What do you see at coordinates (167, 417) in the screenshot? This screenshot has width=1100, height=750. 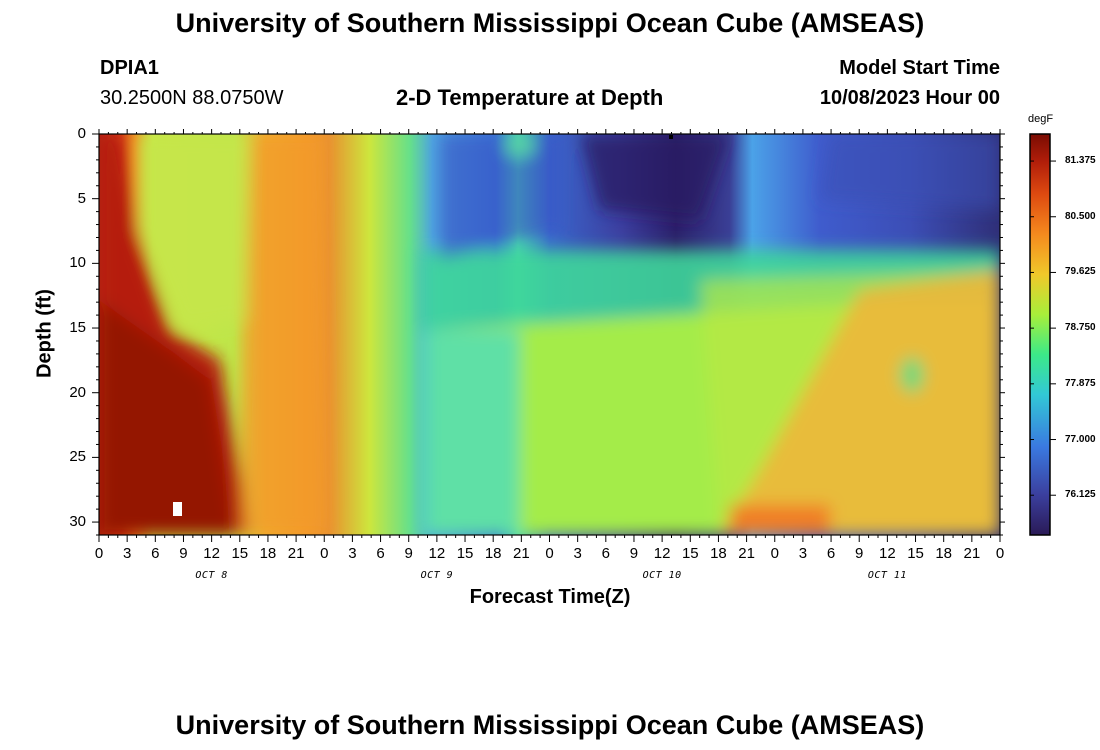 I see `warmest-left-core` at bounding box center [167, 417].